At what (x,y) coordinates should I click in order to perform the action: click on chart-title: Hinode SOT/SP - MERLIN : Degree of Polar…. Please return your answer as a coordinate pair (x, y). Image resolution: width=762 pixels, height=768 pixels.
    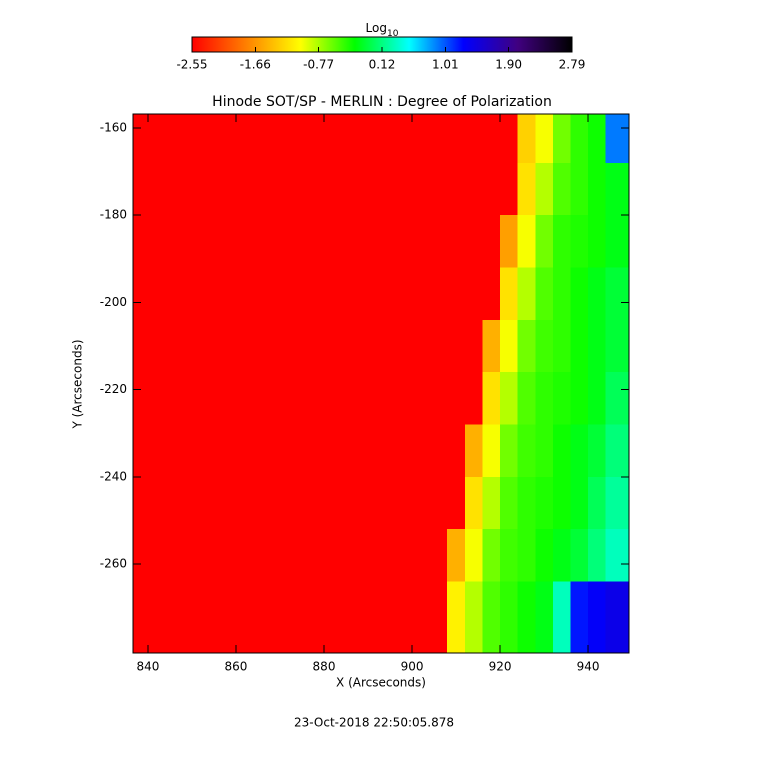
    Looking at the image, I should click on (382, 102).